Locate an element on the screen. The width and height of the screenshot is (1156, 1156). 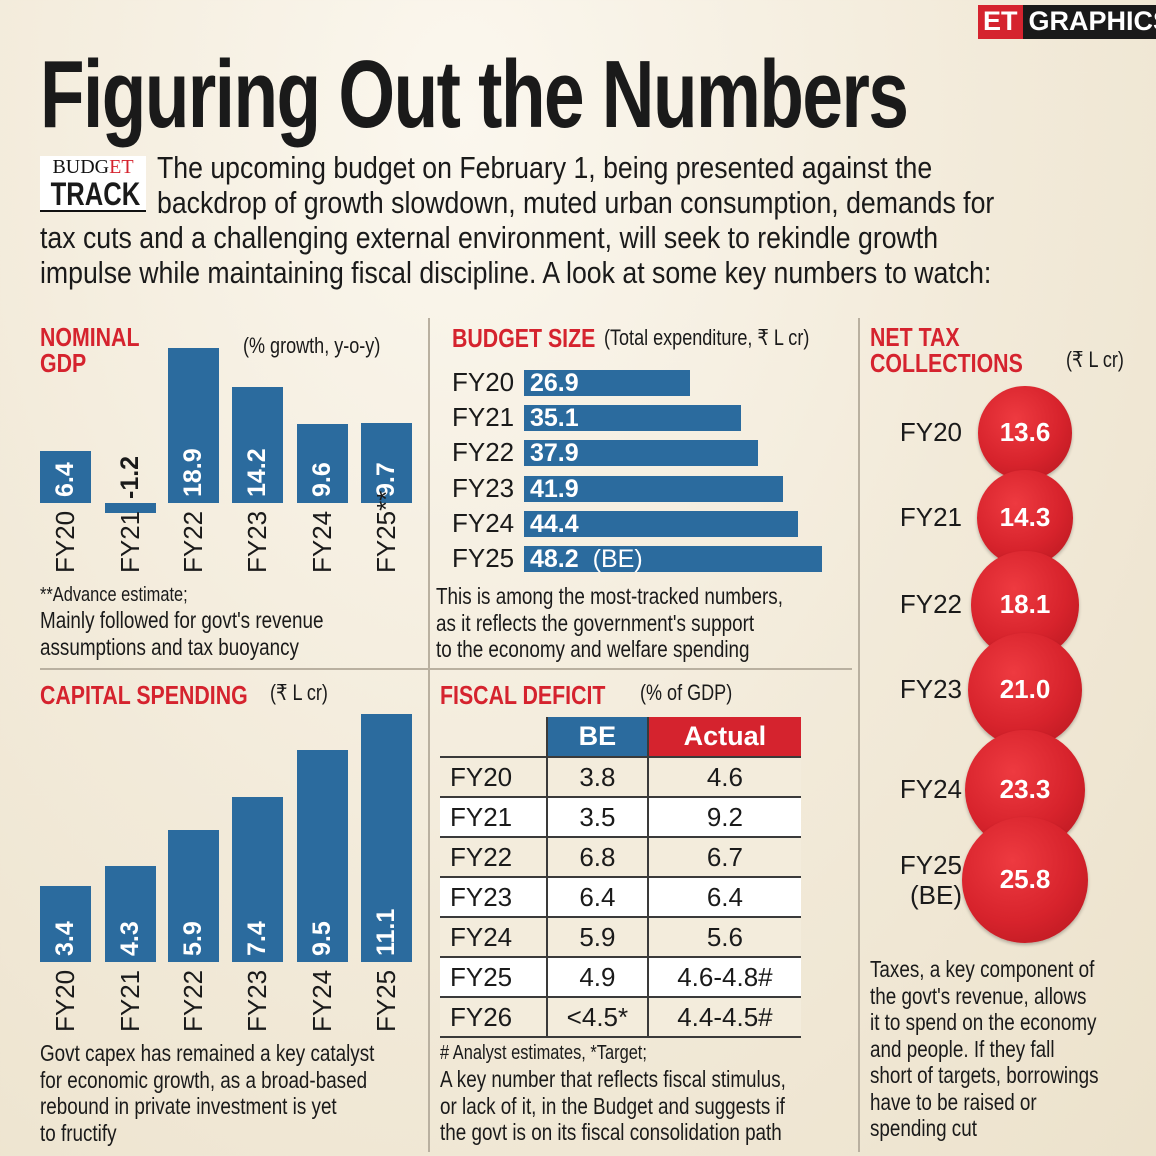
table-cell: FY22 is located at coordinates (493, 857).